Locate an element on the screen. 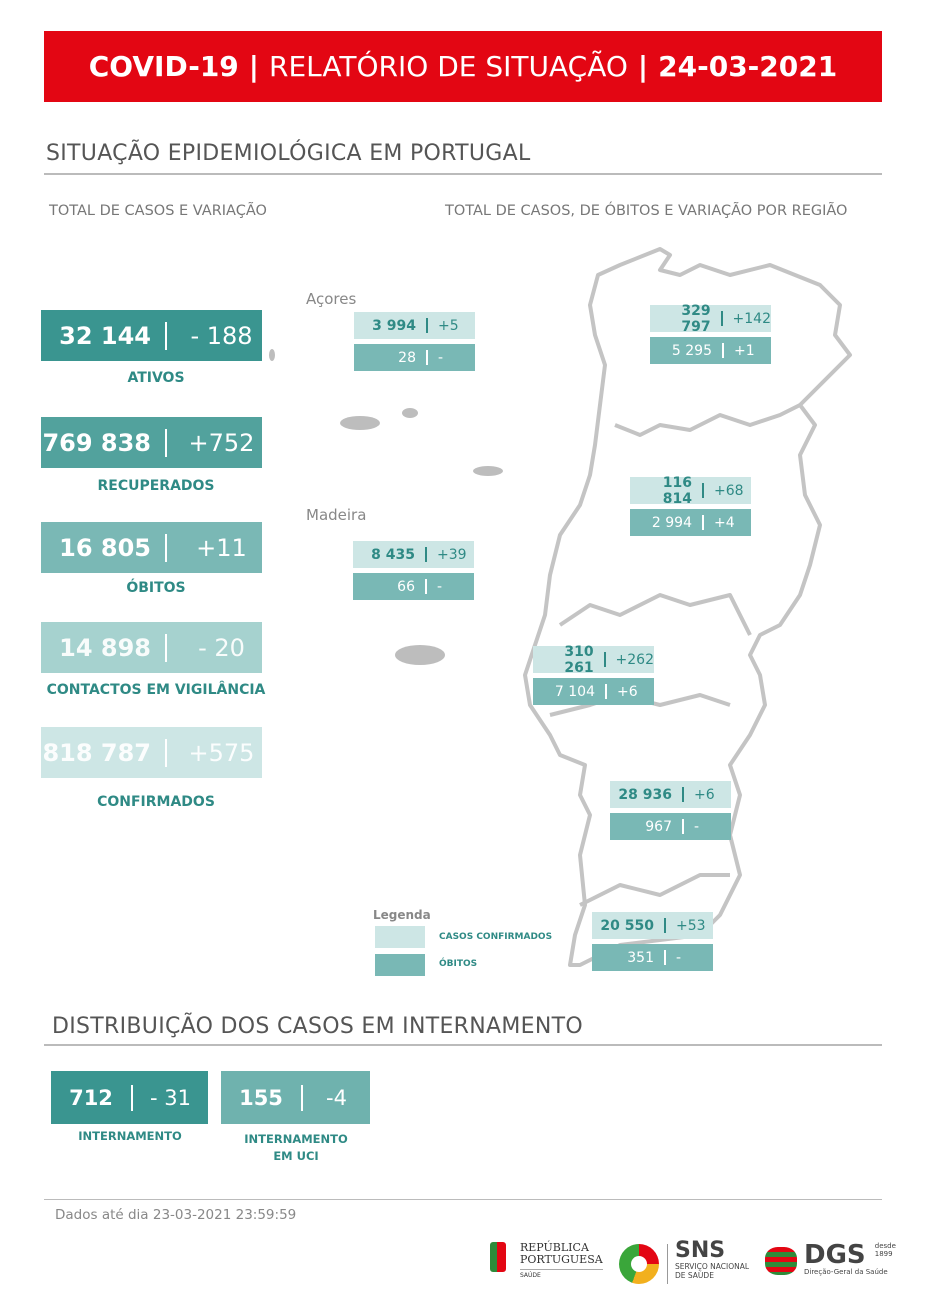 The image size is (926, 1309). legend-title: Legenda is located at coordinates (402, 915).